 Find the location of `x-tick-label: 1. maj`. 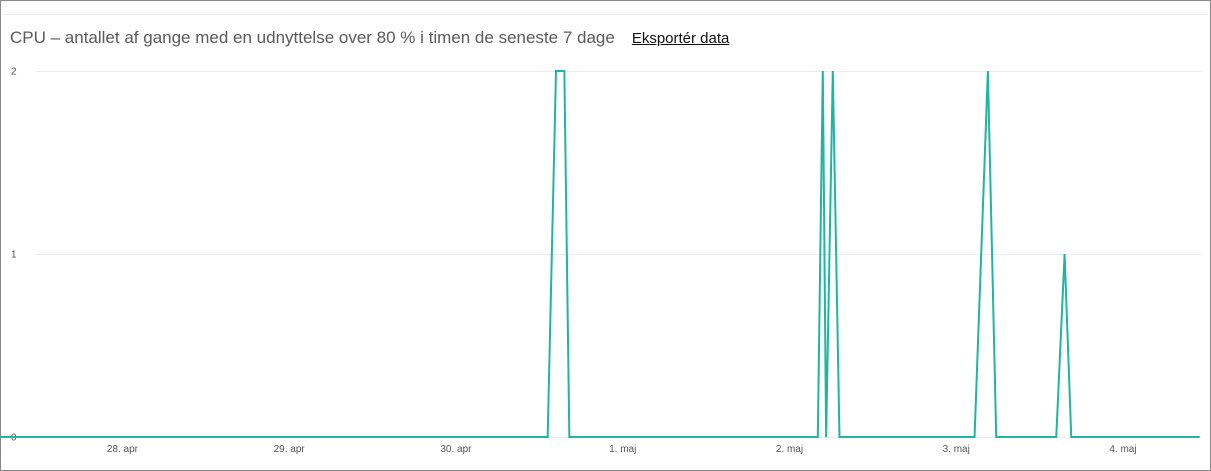

x-tick-label: 1. maj is located at coordinates (622, 449).